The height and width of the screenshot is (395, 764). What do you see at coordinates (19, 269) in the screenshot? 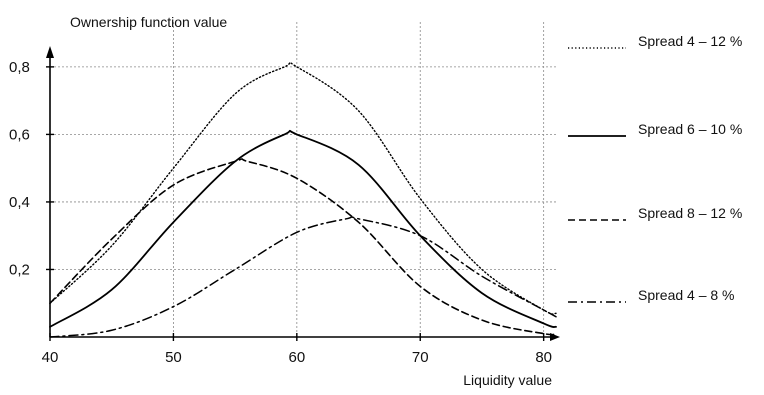
I see `y-tick-label: 0,2` at bounding box center [19, 269].